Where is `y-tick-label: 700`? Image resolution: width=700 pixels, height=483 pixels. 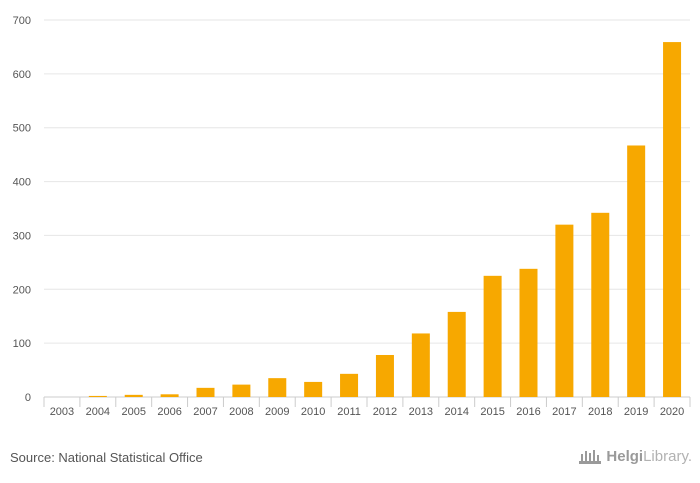 y-tick-label: 700 is located at coordinates (22, 21).